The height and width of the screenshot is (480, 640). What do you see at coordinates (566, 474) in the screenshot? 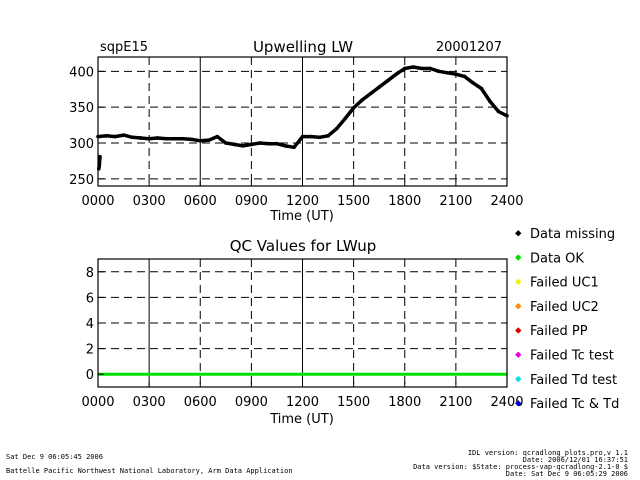
I see `footer-data-date: Date: Sat Dec 9 06:05:29 2006` at bounding box center [566, 474].